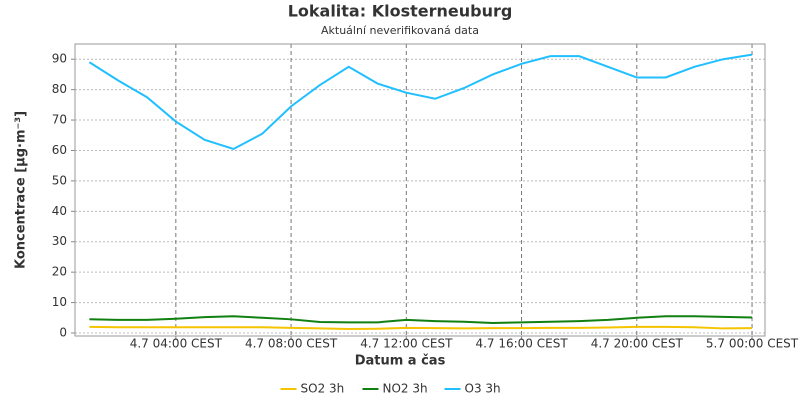  What do you see at coordinates (59, 150) in the screenshot?
I see `y-tick-label: 60` at bounding box center [59, 150].